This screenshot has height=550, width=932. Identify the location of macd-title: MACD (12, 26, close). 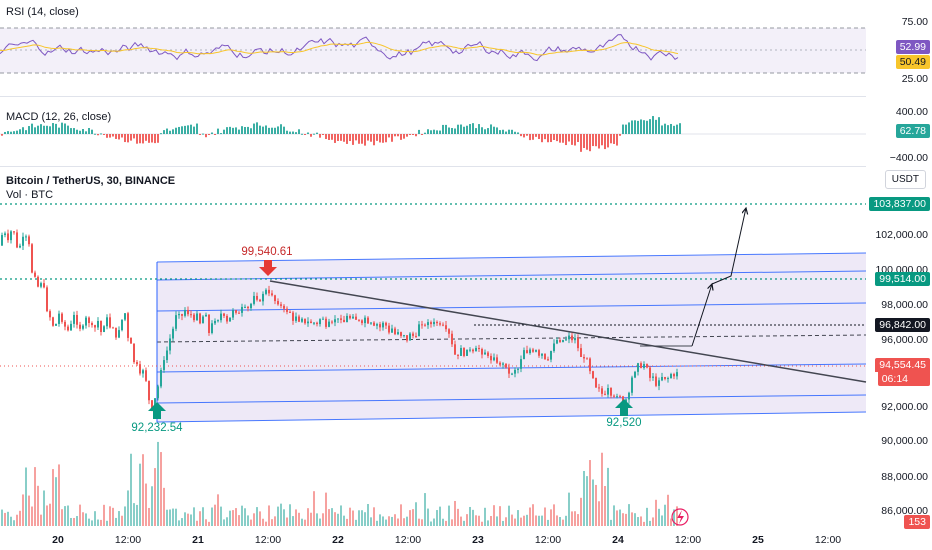
(59, 117).